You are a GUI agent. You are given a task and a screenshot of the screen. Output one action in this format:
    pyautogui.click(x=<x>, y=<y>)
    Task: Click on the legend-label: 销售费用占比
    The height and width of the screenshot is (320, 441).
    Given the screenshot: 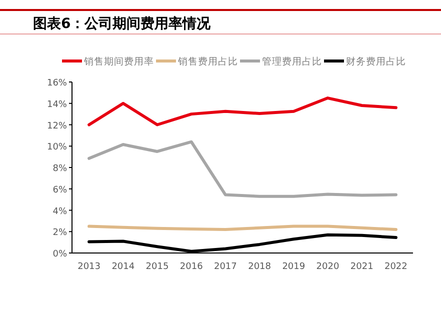 What is the action you would take?
    pyautogui.click(x=207, y=62)
    